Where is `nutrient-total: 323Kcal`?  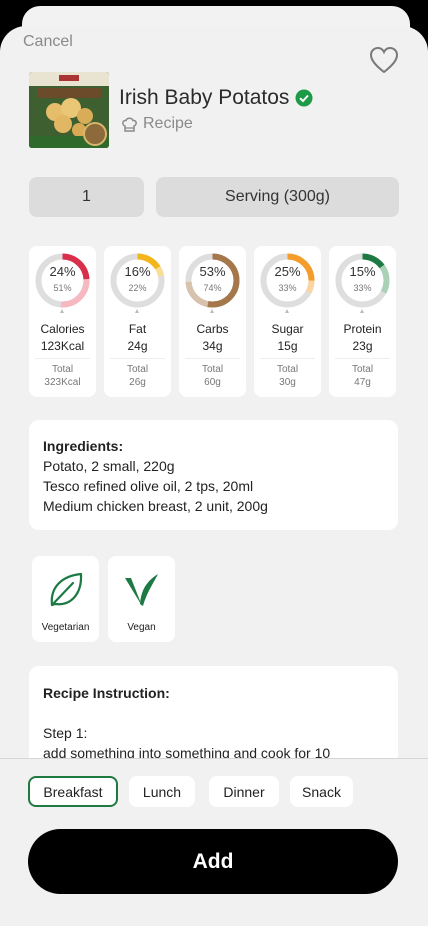
nutrient-total: 323Kcal is located at coordinates (62, 382).